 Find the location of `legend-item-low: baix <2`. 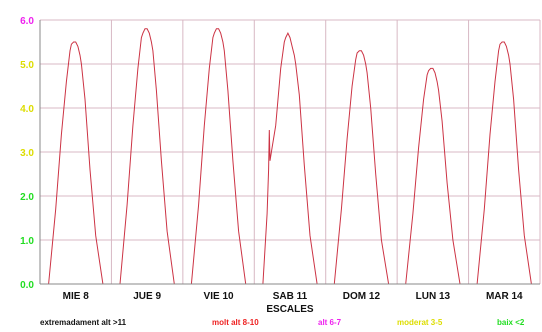

legend-item-low: baix <2 is located at coordinates (511, 322).